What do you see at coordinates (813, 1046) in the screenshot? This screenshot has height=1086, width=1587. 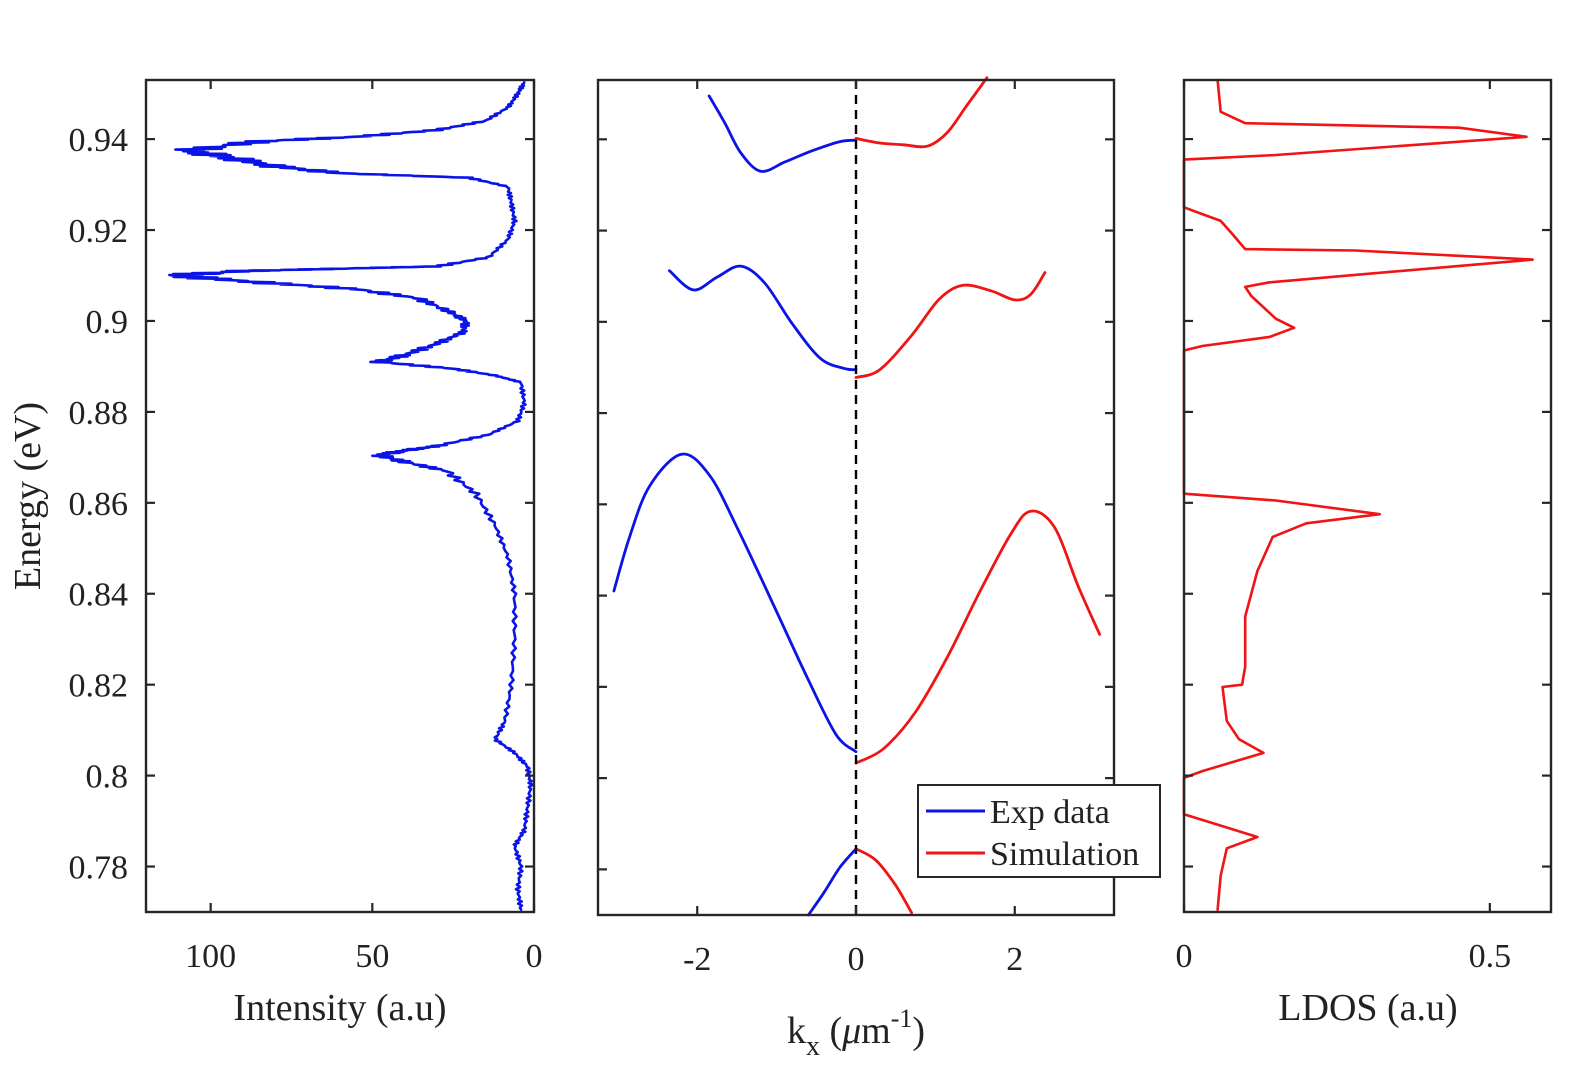 I see `kx-label-subscript: x` at bounding box center [813, 1046].